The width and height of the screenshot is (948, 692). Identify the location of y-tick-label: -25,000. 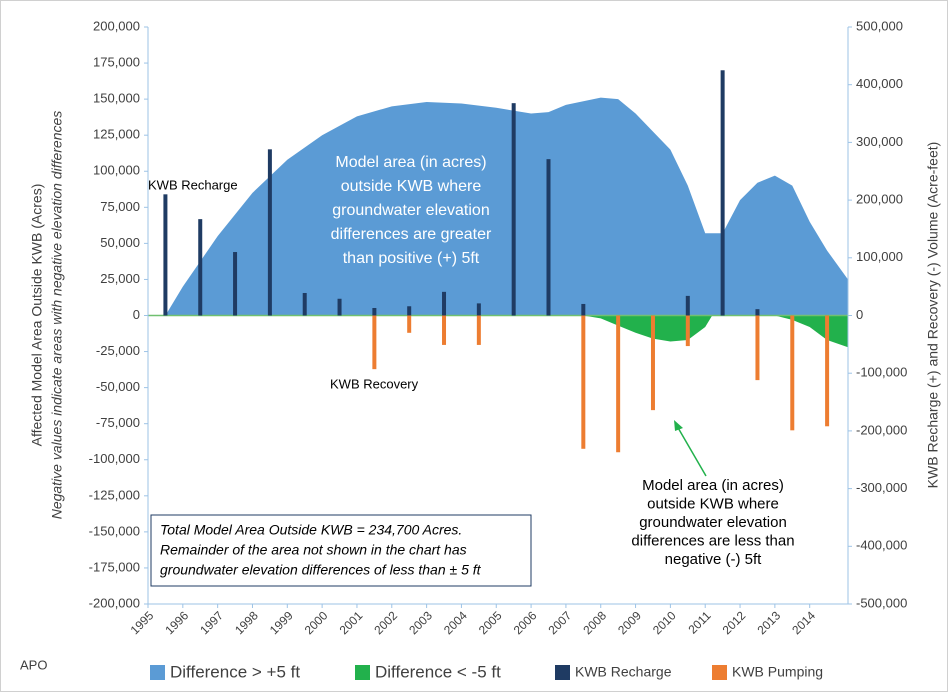
(118, 350).